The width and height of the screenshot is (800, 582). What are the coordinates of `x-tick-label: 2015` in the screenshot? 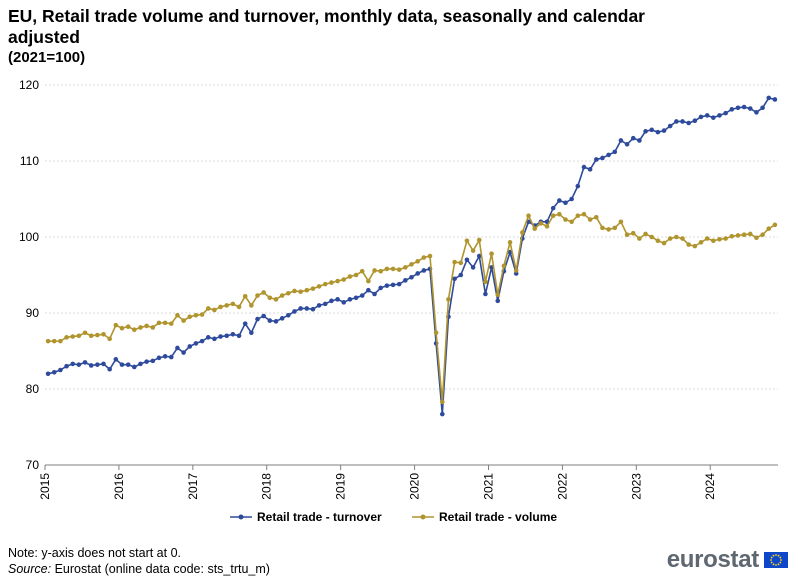 It's located at (45, 486).